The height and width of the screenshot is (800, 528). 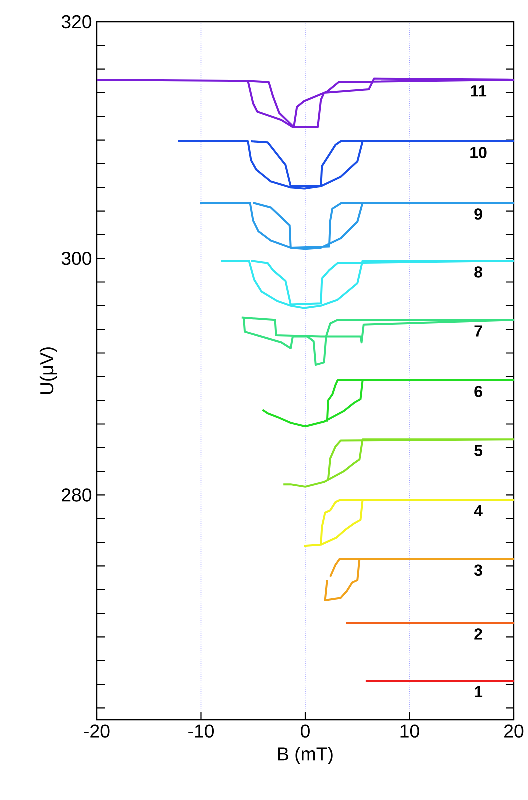 What do you see at coordinates (514, 731) in the screenshot?
I see `x-tick-label: 20` at bounding box center [514, 731].